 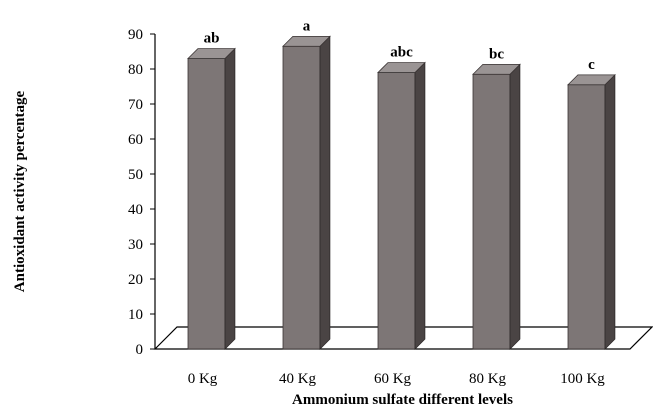 I want to click on y-tick-label: 10, so click(x=135, y=315).